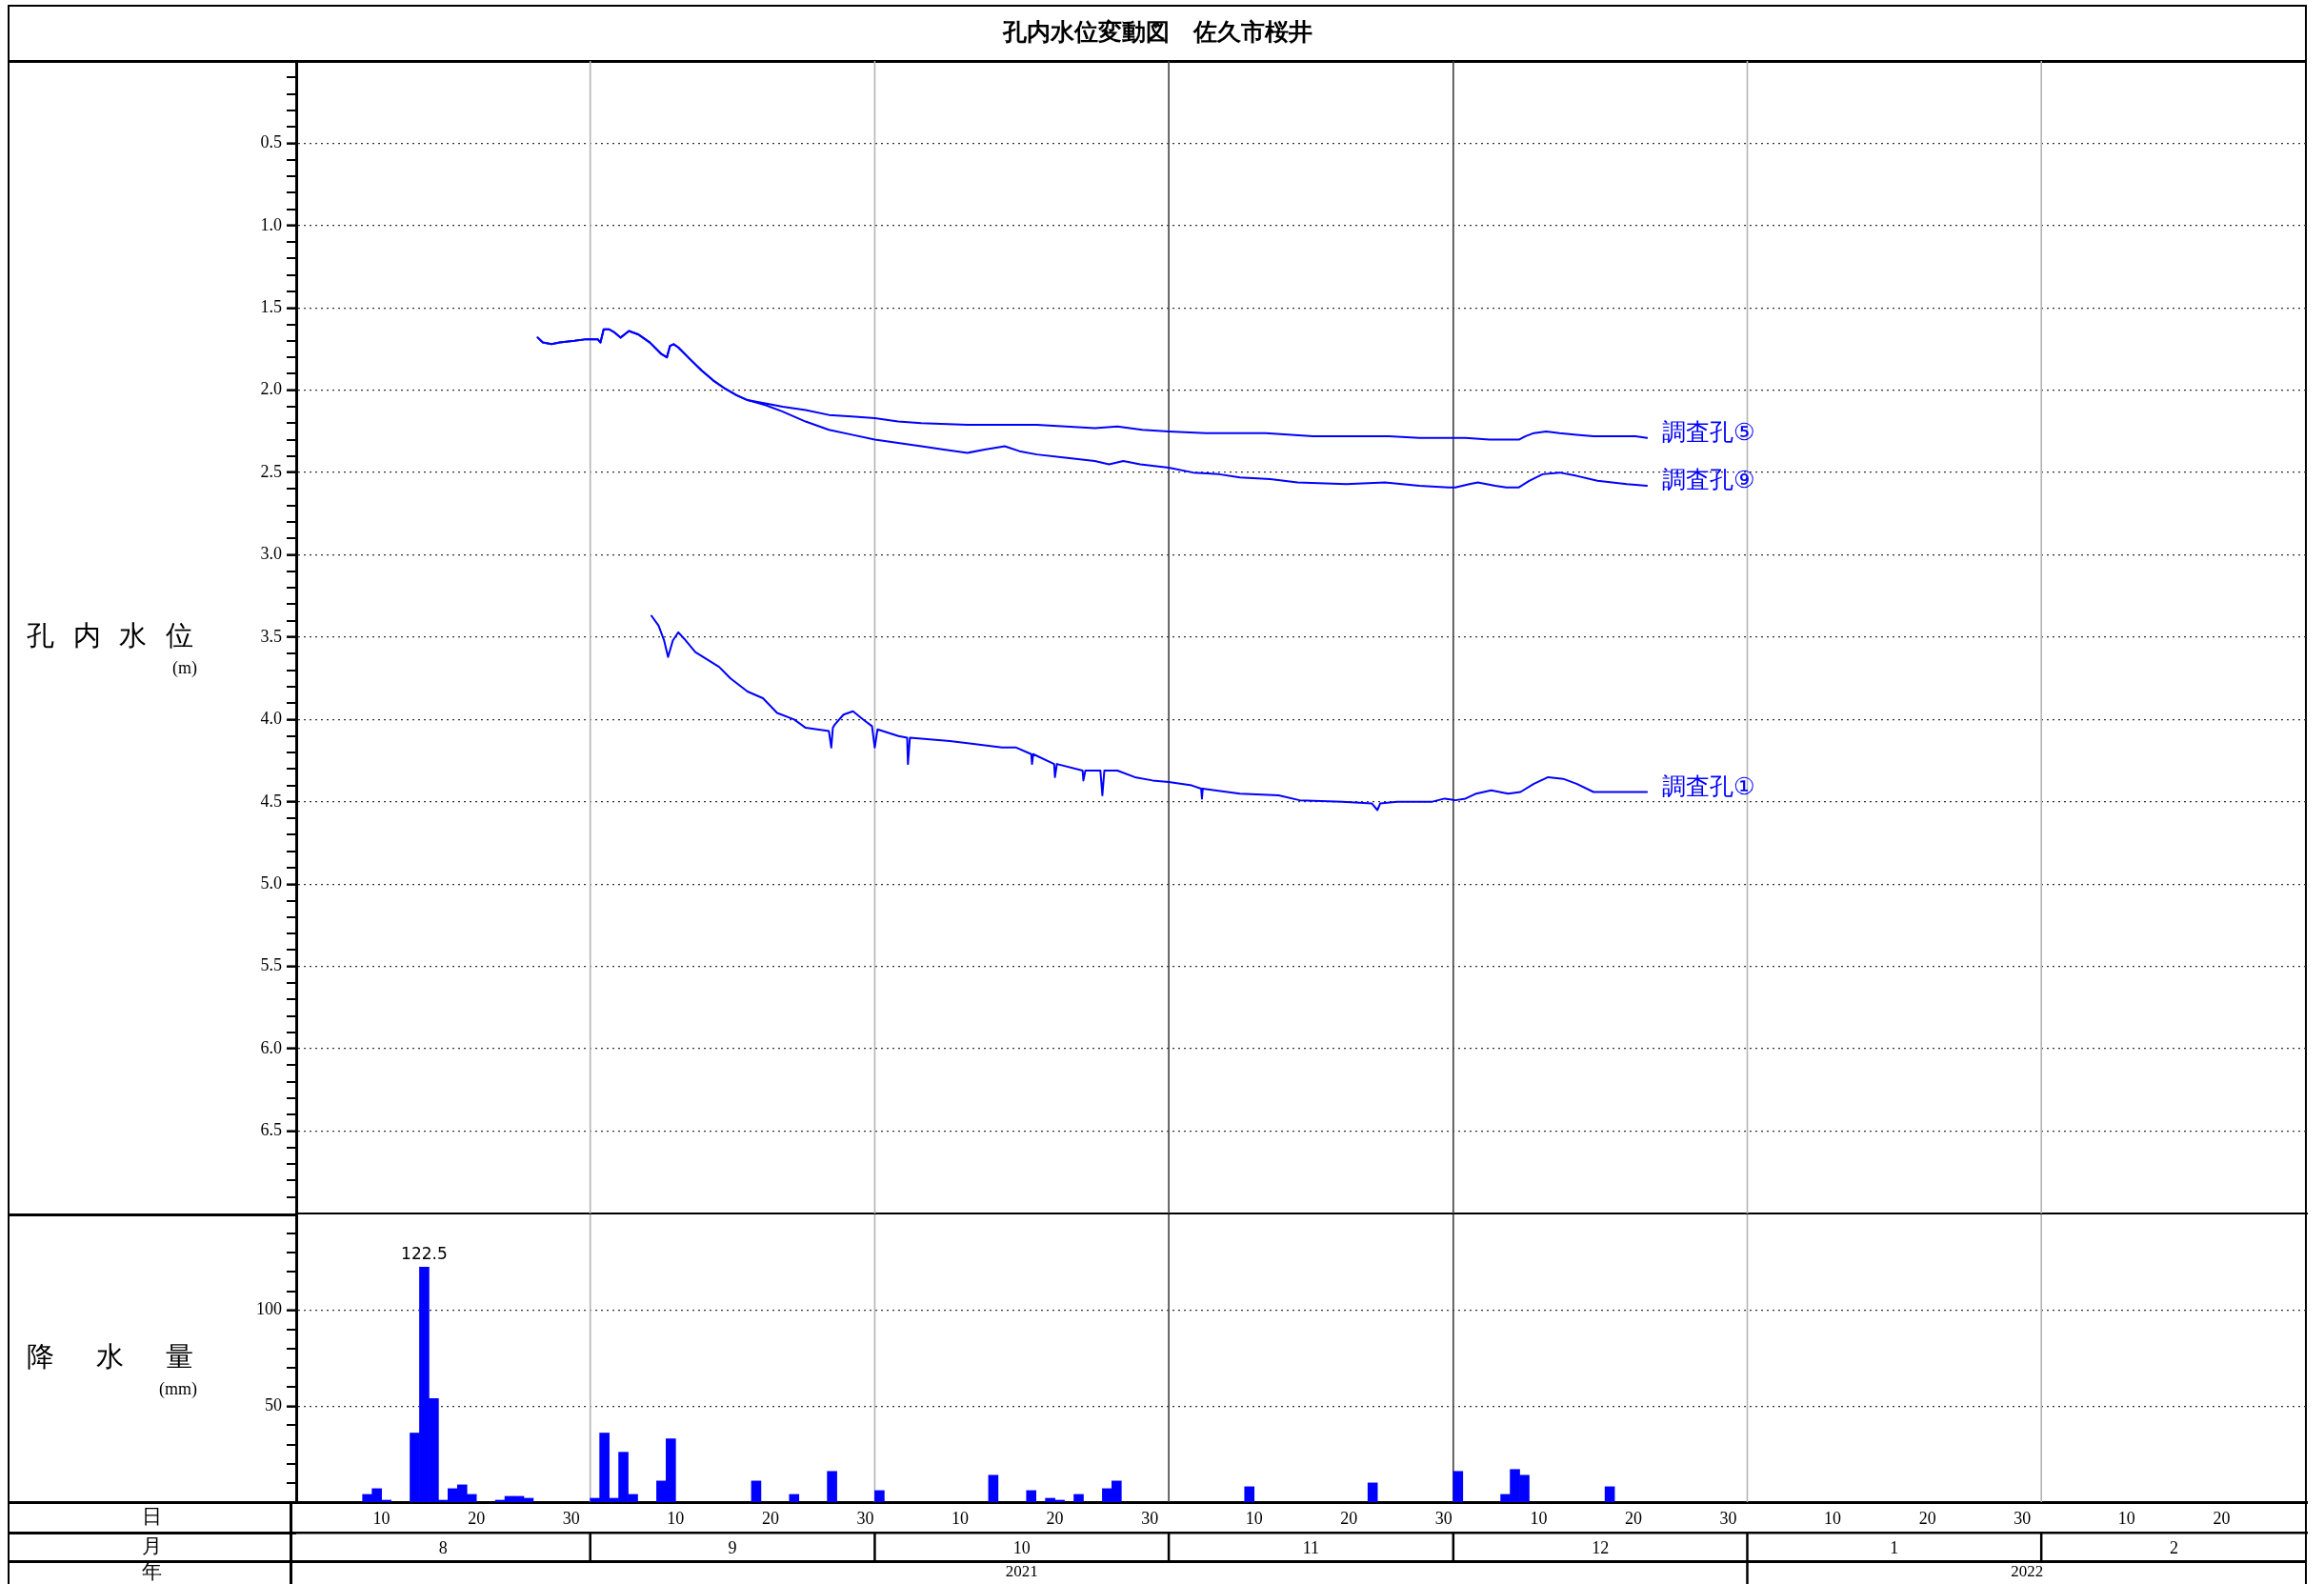 This screenshot has width=2324, height=1584. Describe the element at coordinates (271, 554) in the screenshot. I see `y-tick-label: 3.0` at that location.